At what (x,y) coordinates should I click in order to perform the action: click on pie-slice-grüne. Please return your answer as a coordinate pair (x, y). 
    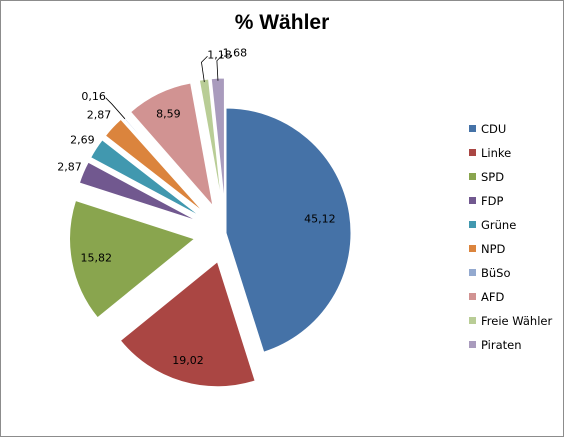
    Looking at the image, I should click on (145, 178).